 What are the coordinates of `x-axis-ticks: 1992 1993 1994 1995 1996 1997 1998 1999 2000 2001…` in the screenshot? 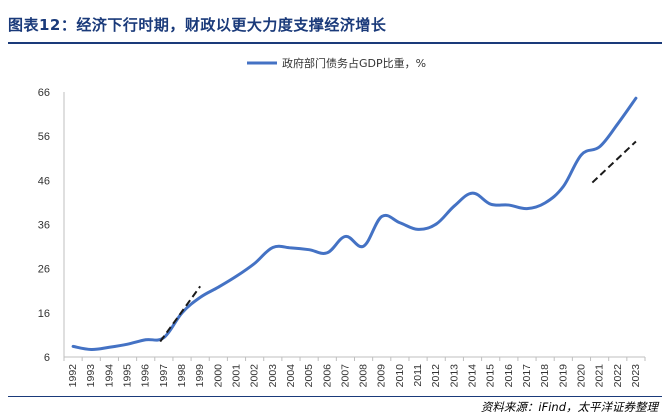 It's located at (354, 372).